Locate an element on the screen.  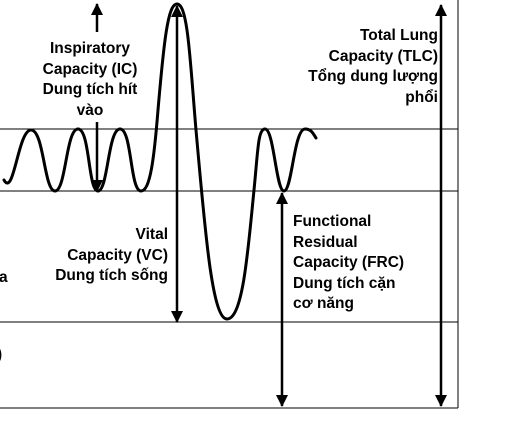
vc-label-line-2: Capacity (VC) is located at coordinates (117, 255).